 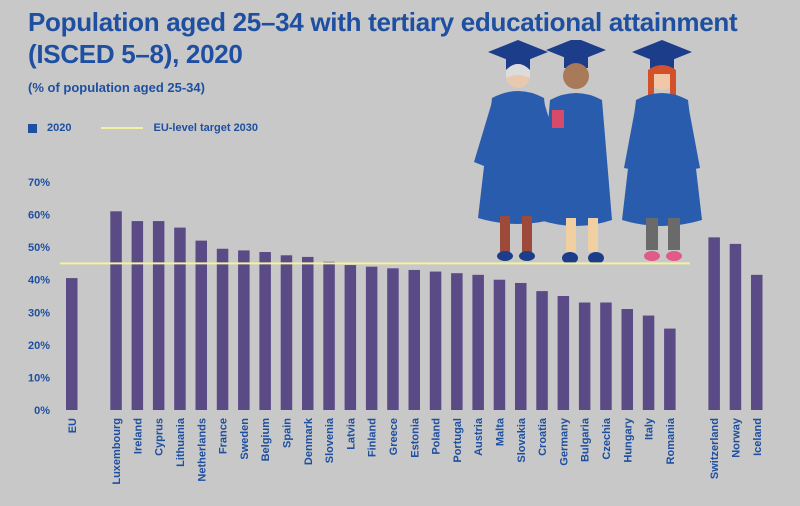 I want to click on bar-spain, so click(x=286, y=332).